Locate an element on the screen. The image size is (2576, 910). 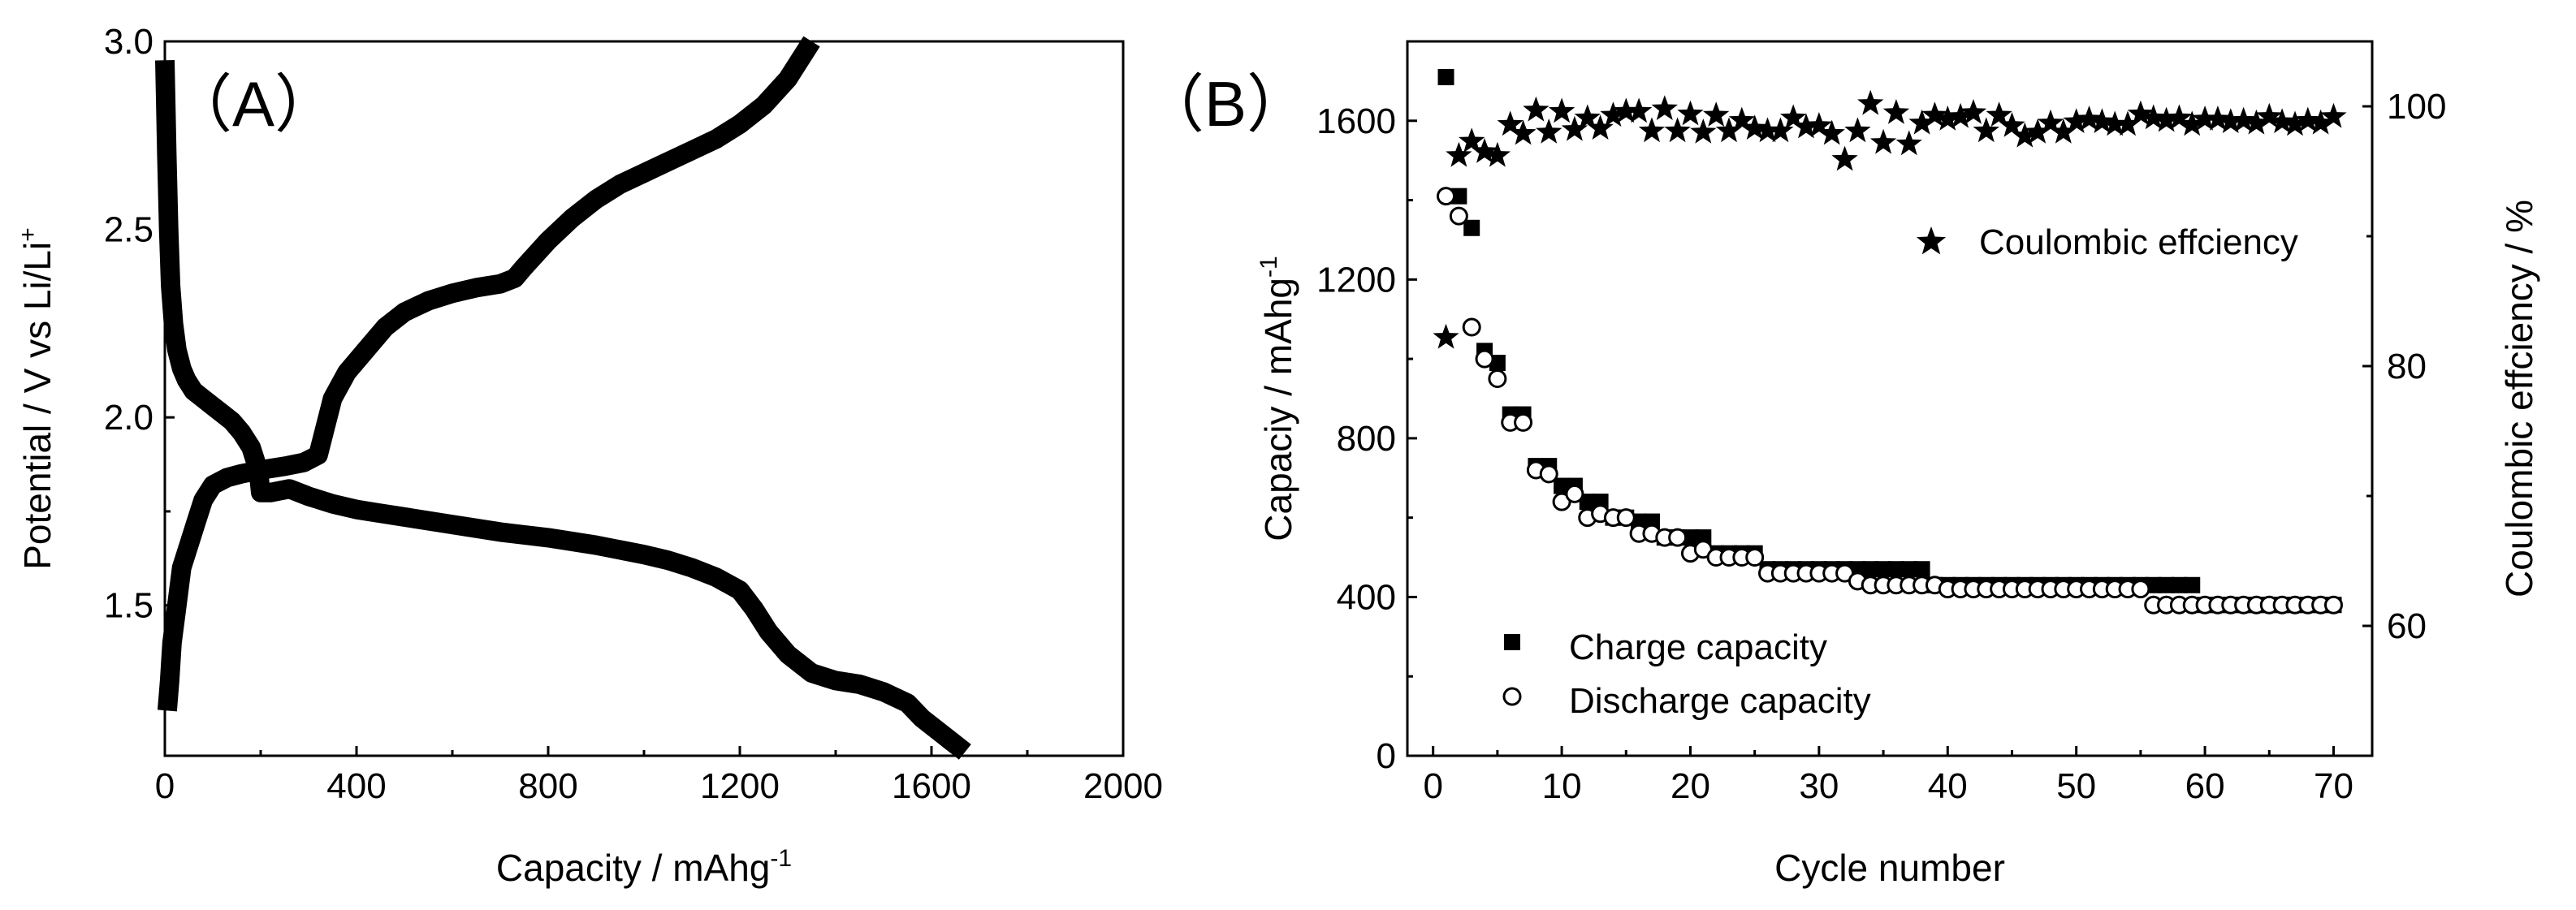
panel-b-y-tick-label: 0 is located at coordinates (1387, 756).